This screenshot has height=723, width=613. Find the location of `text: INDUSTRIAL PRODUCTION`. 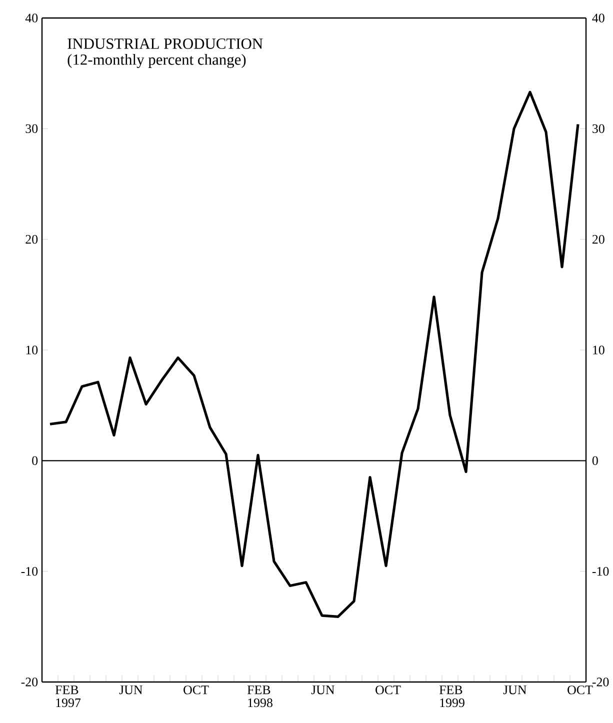

text: INDUSTRIAL PRODUCTION is located at coordinates (165, 43).